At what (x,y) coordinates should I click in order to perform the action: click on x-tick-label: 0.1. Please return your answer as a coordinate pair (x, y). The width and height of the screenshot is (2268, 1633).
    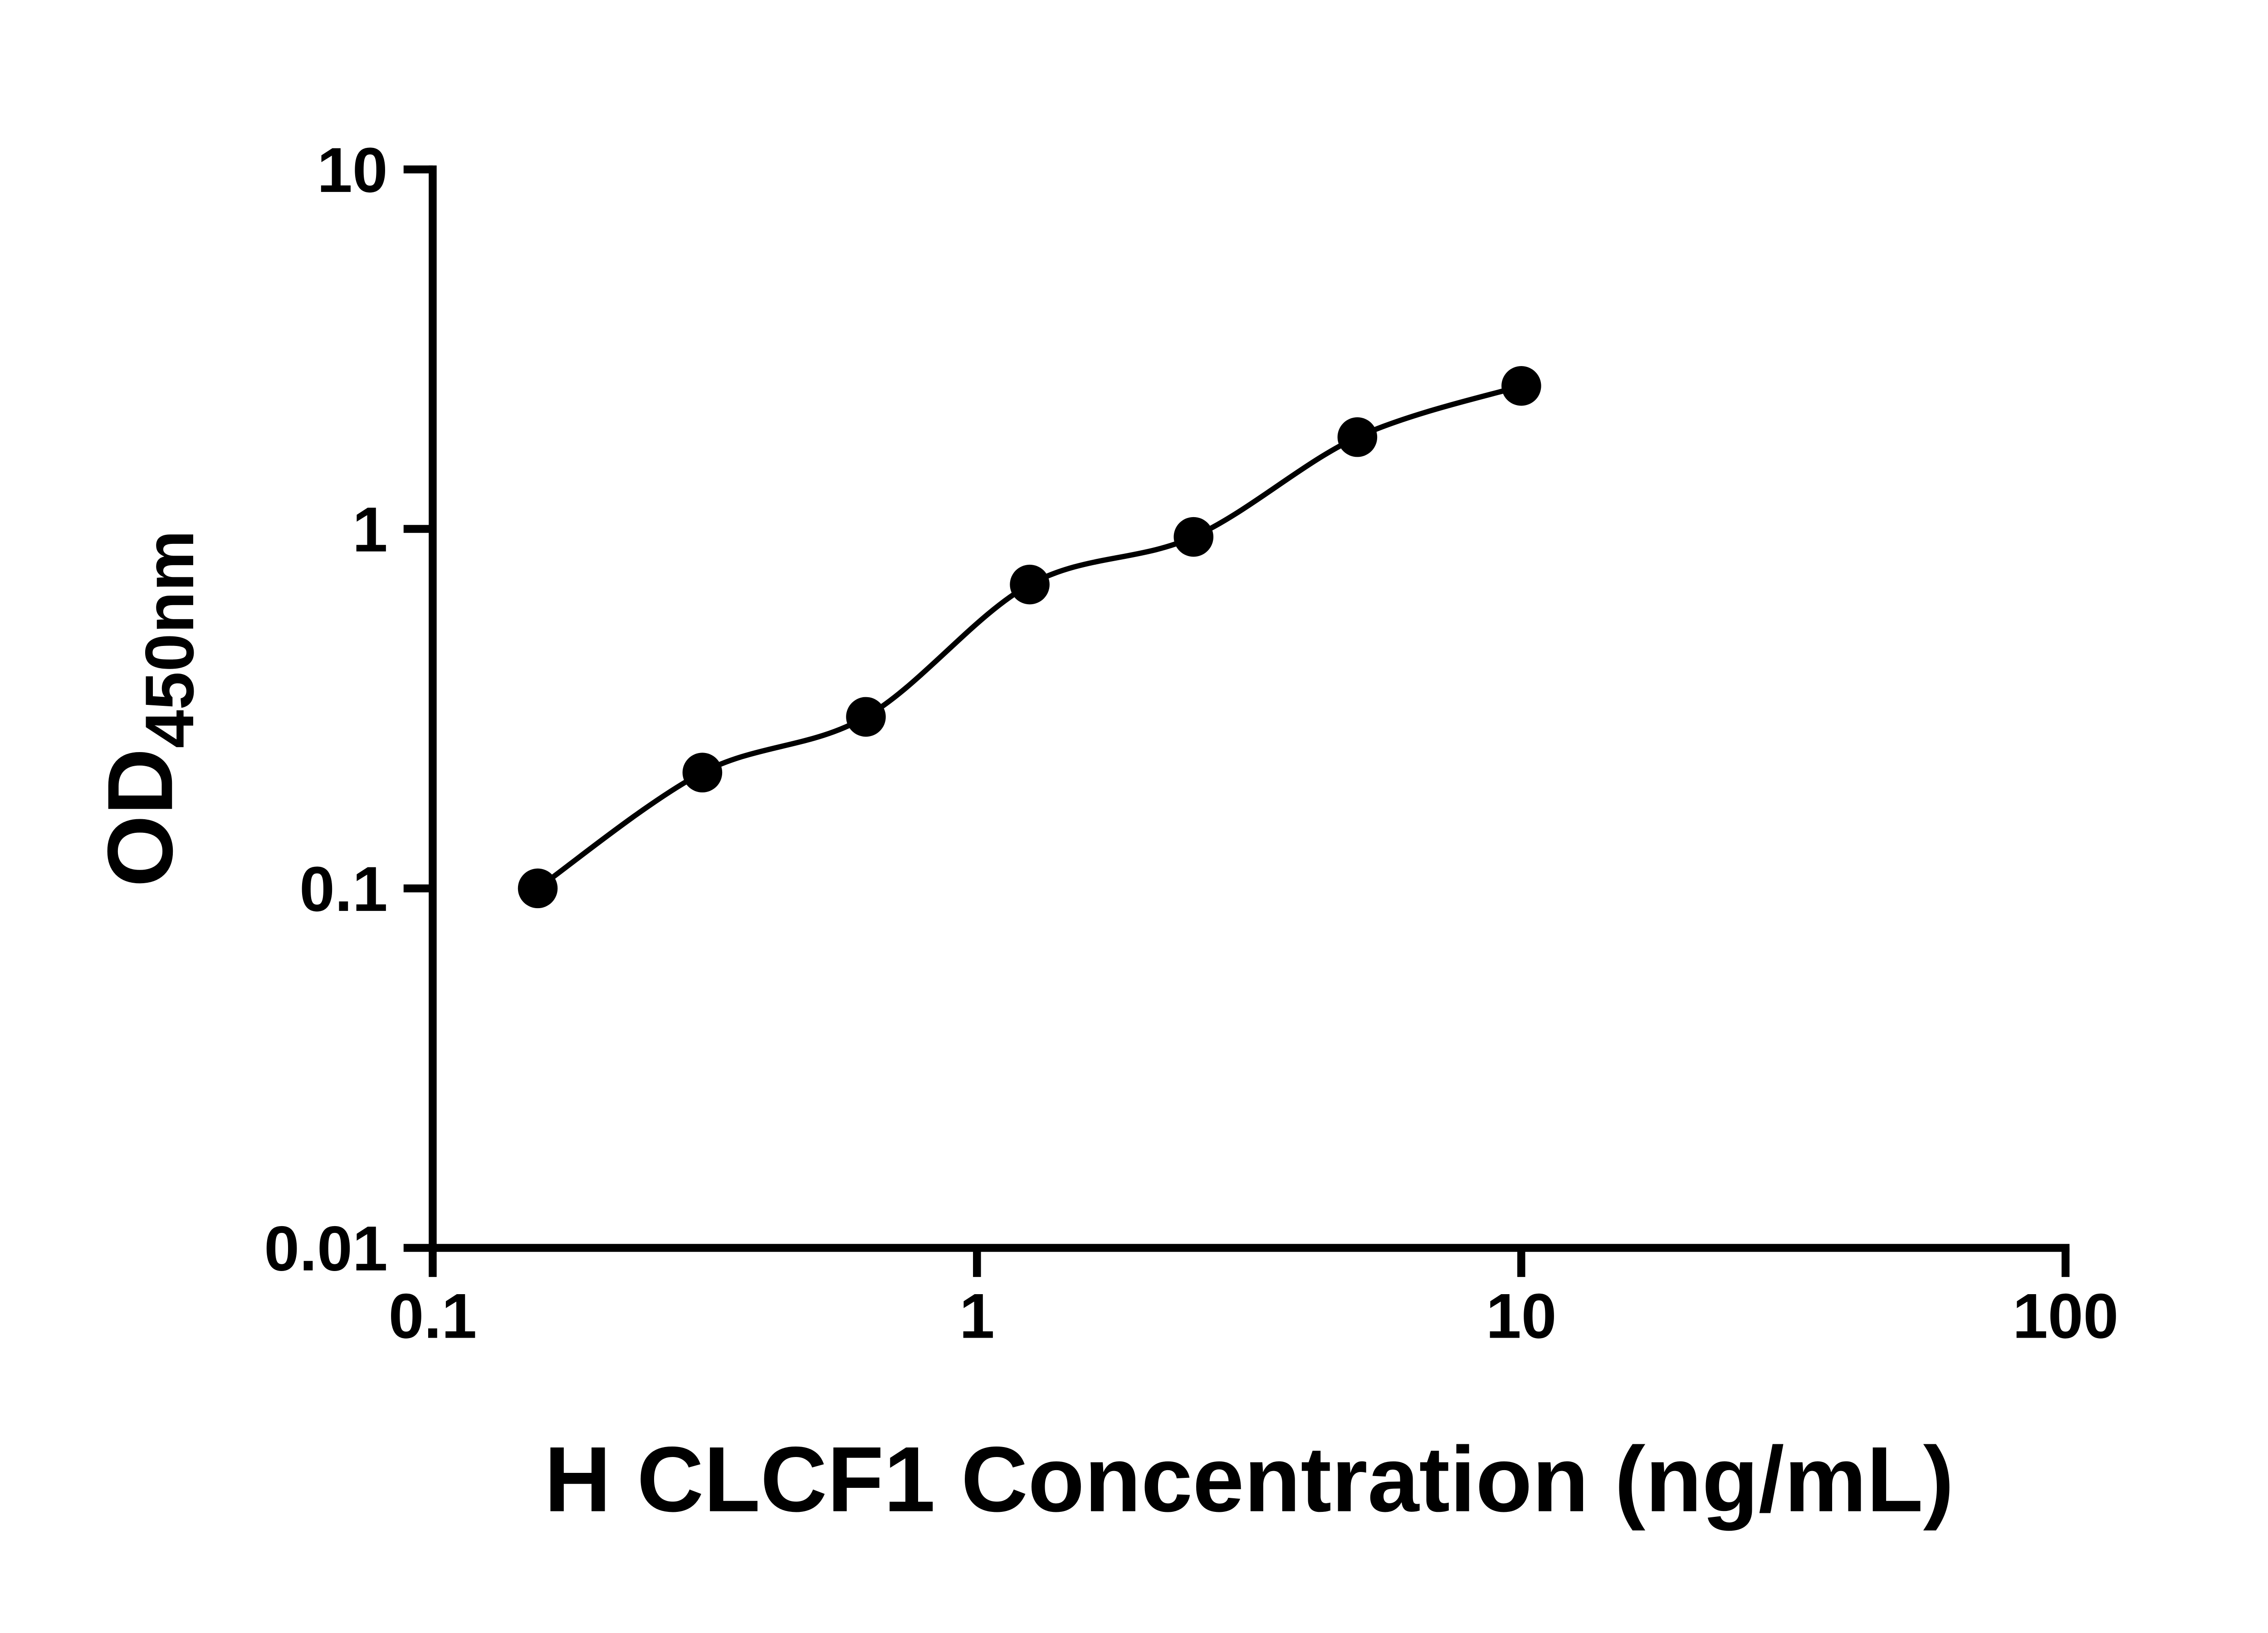
    Looking at the image, I should click on (433, 1315).